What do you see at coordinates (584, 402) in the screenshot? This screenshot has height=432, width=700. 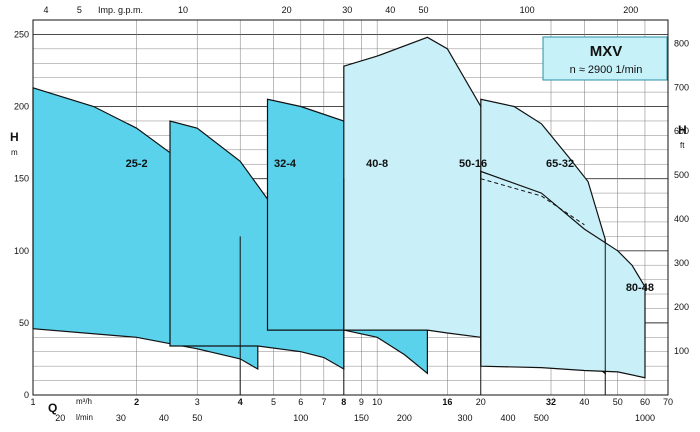 I see `bottom-tick-m3h: 40` at bounding box center [584, 402].